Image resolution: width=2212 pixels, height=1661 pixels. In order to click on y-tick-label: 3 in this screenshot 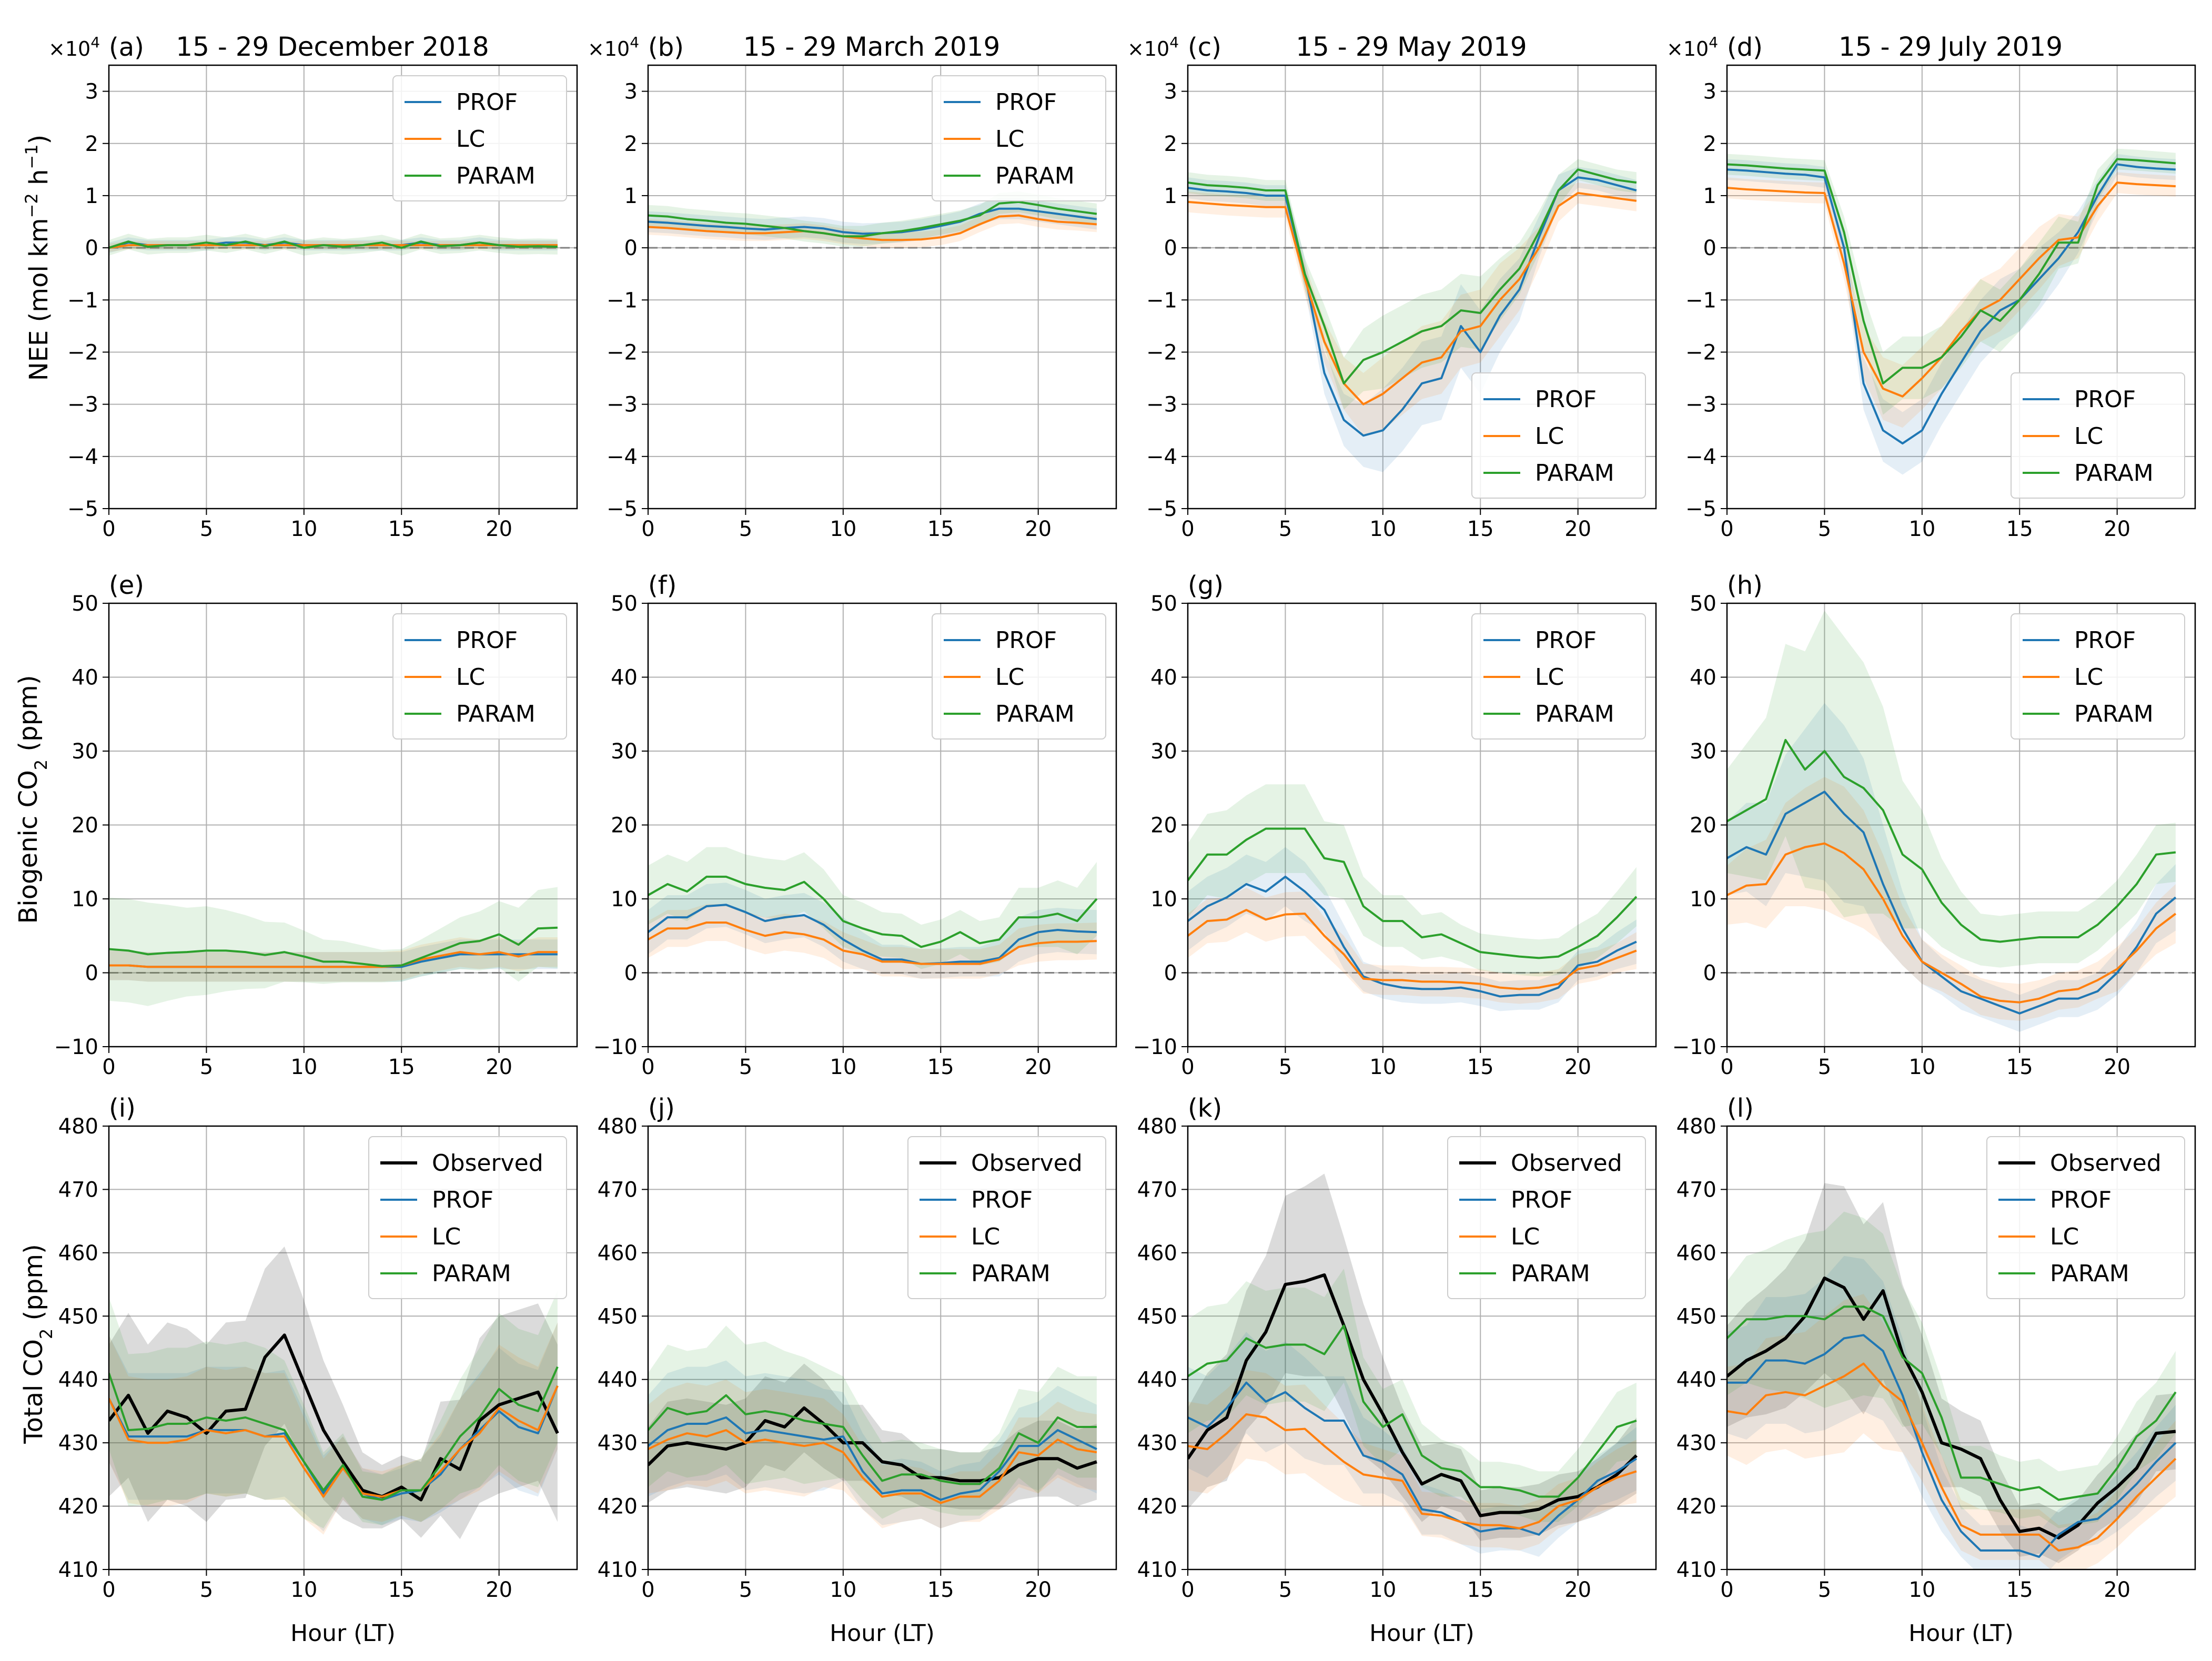, I will do `click(91, 92)`.